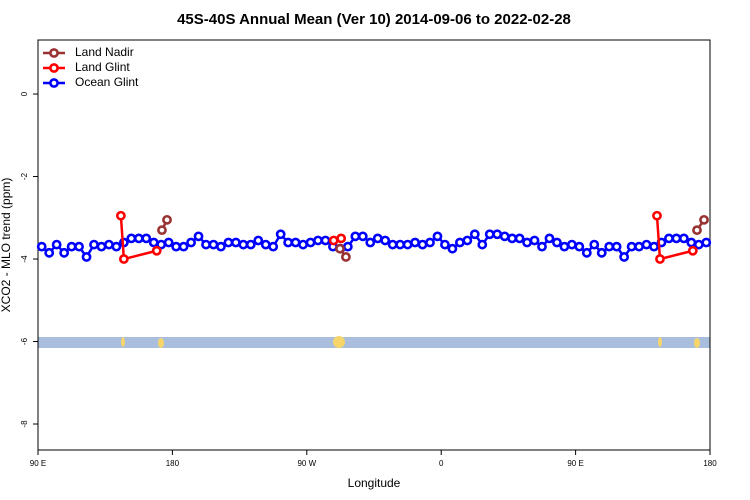 The width and height of the screenshot is (750, 500). Describe the element at coordinates (24, 341) in the screenshot. I see `y-tick-label: -6` at that location.